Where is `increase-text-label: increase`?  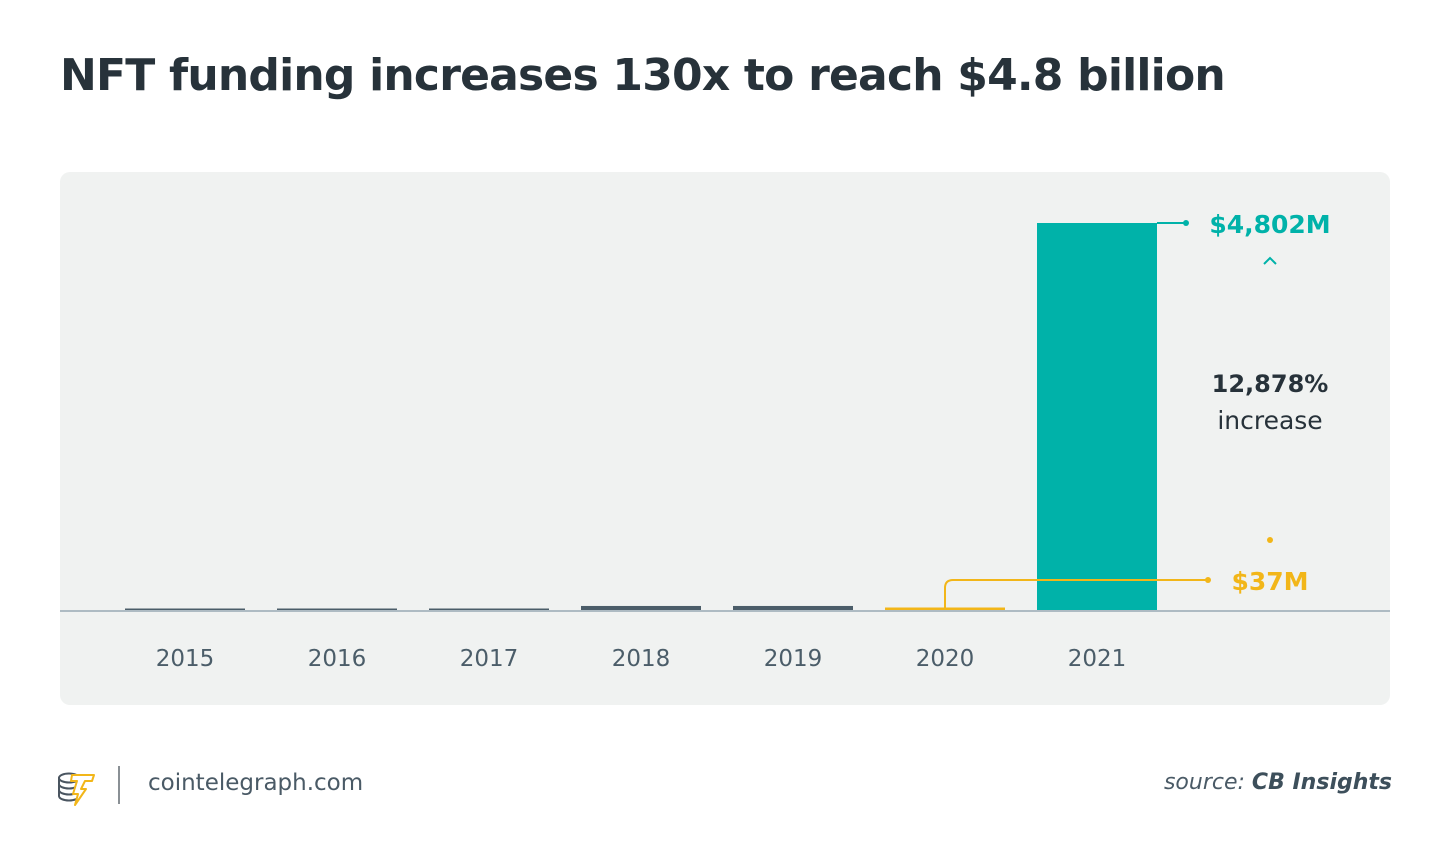
increase-text-label: increase is located at coordinates (1269, 420).